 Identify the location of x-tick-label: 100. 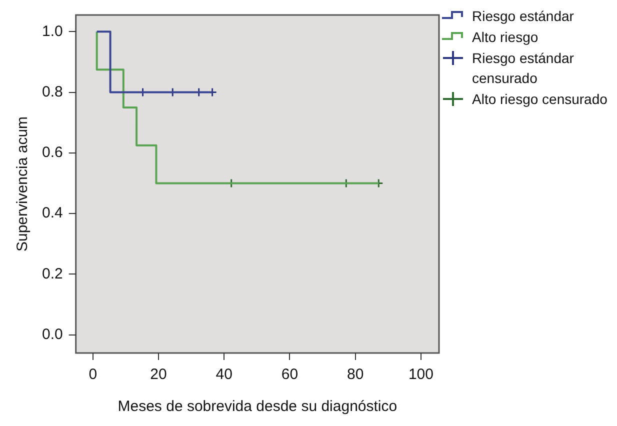
(421, 375).